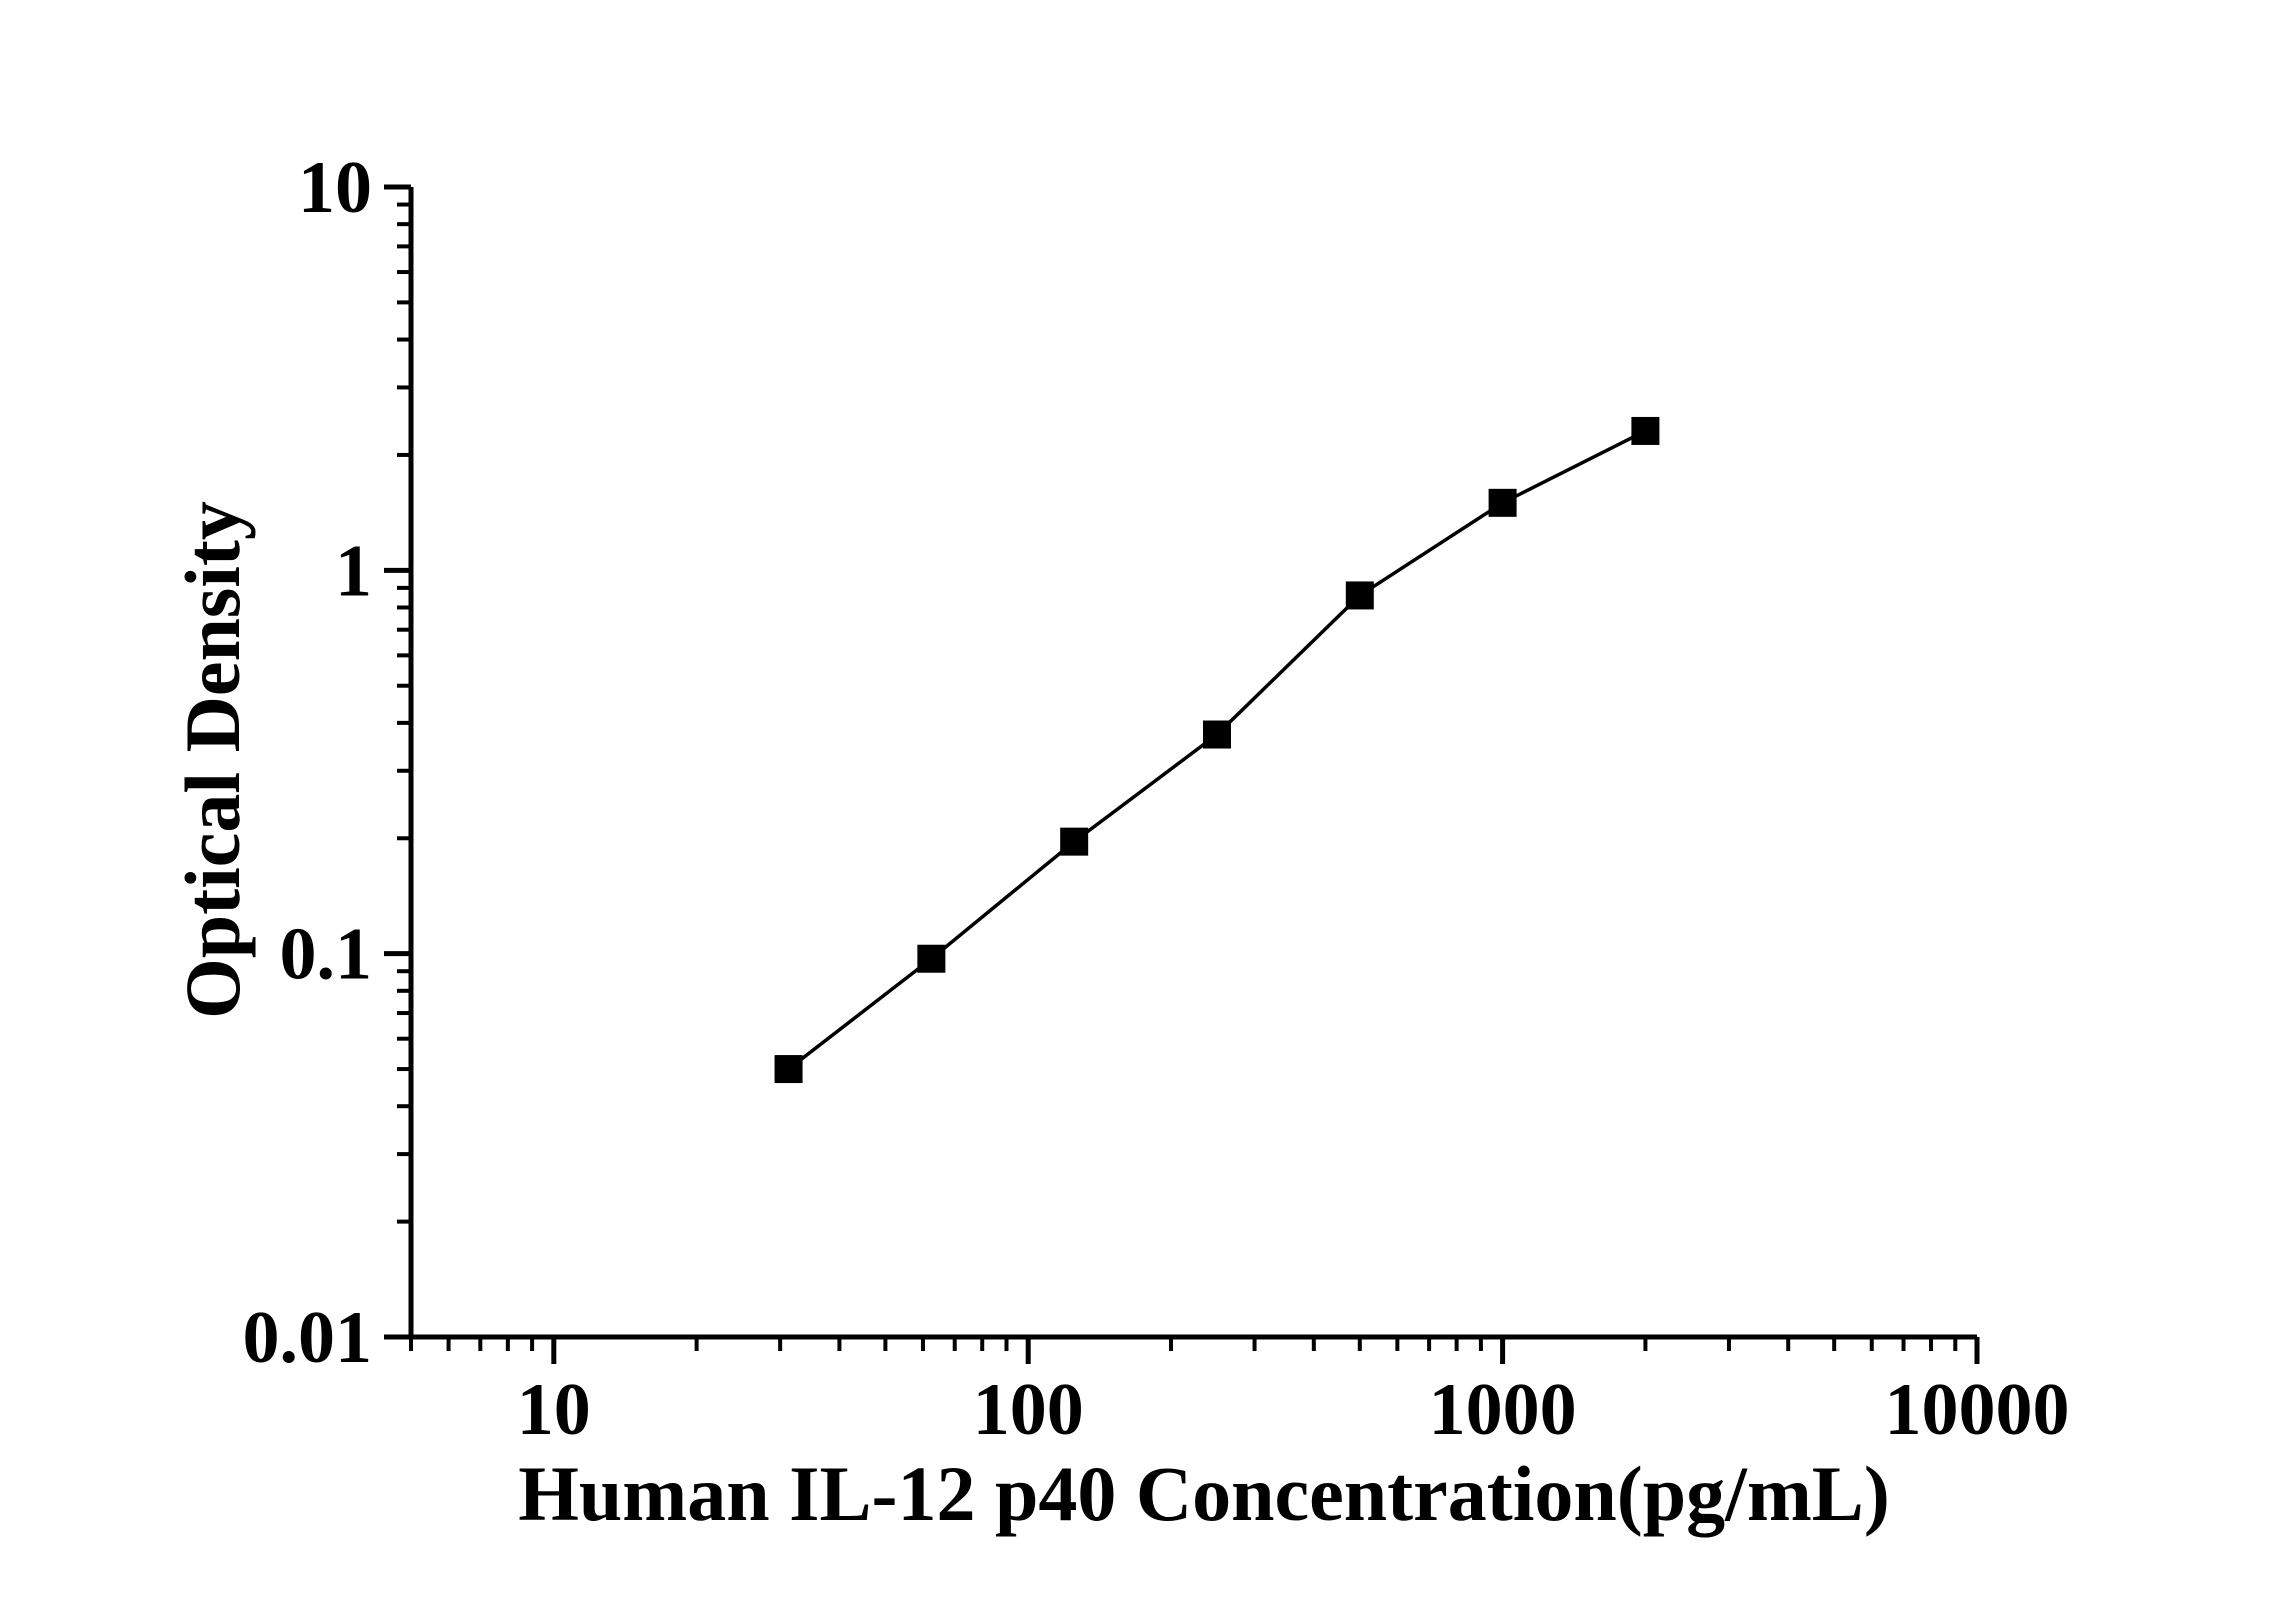  I want to click on x-tick-label: 10000, so click(1977, 1410).